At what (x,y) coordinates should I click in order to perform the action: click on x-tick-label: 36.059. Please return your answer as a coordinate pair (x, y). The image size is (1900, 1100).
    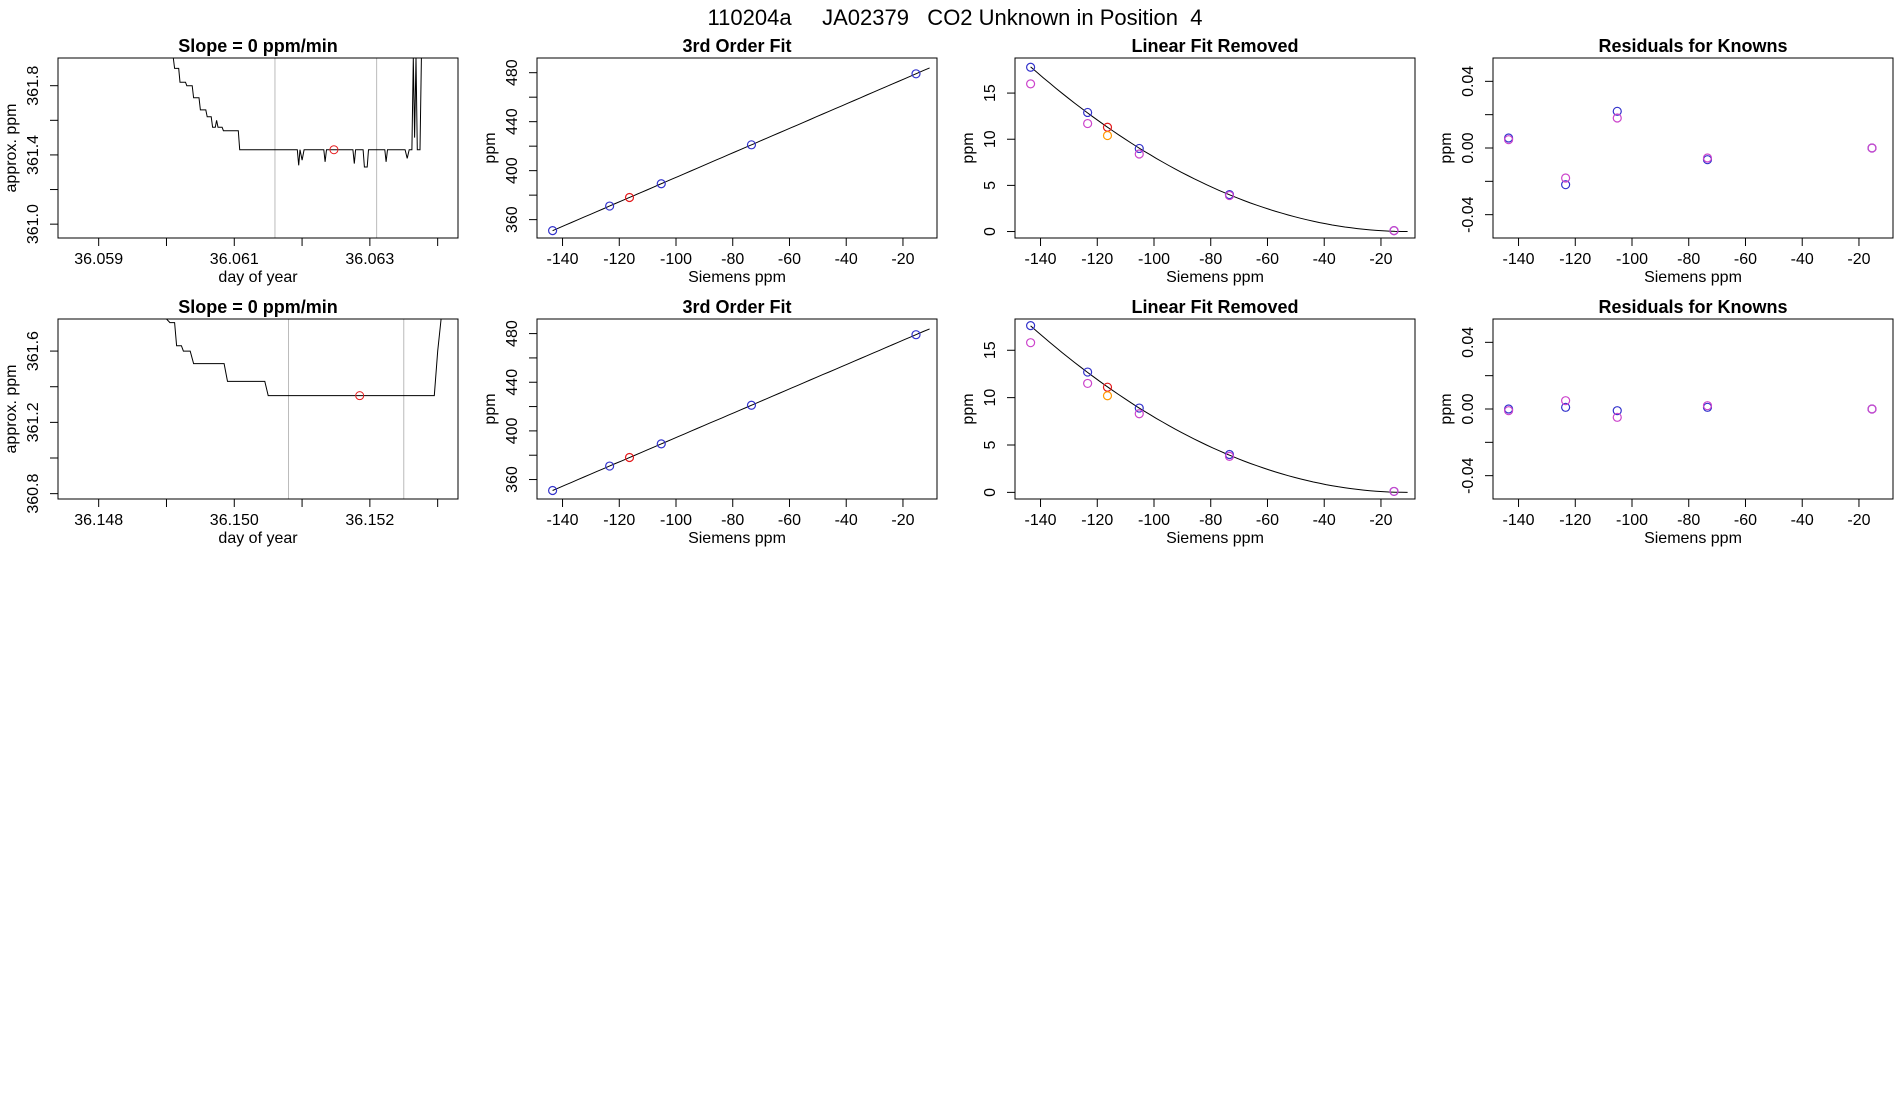
    Looking at the image, I should click on (98, 259).